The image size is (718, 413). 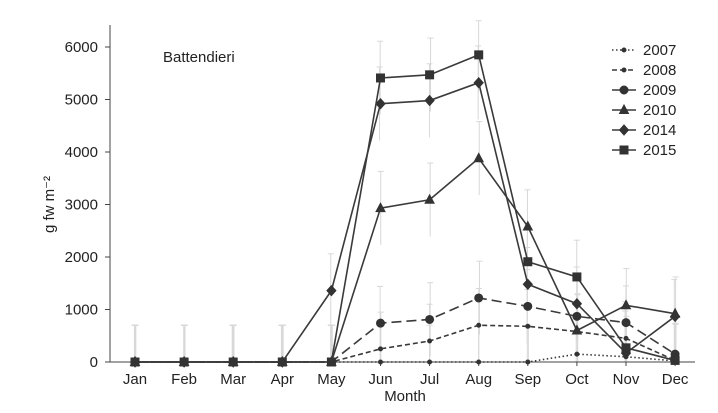 I want to click on legend-entry-2007: 2007, so click(x=644, y=50).